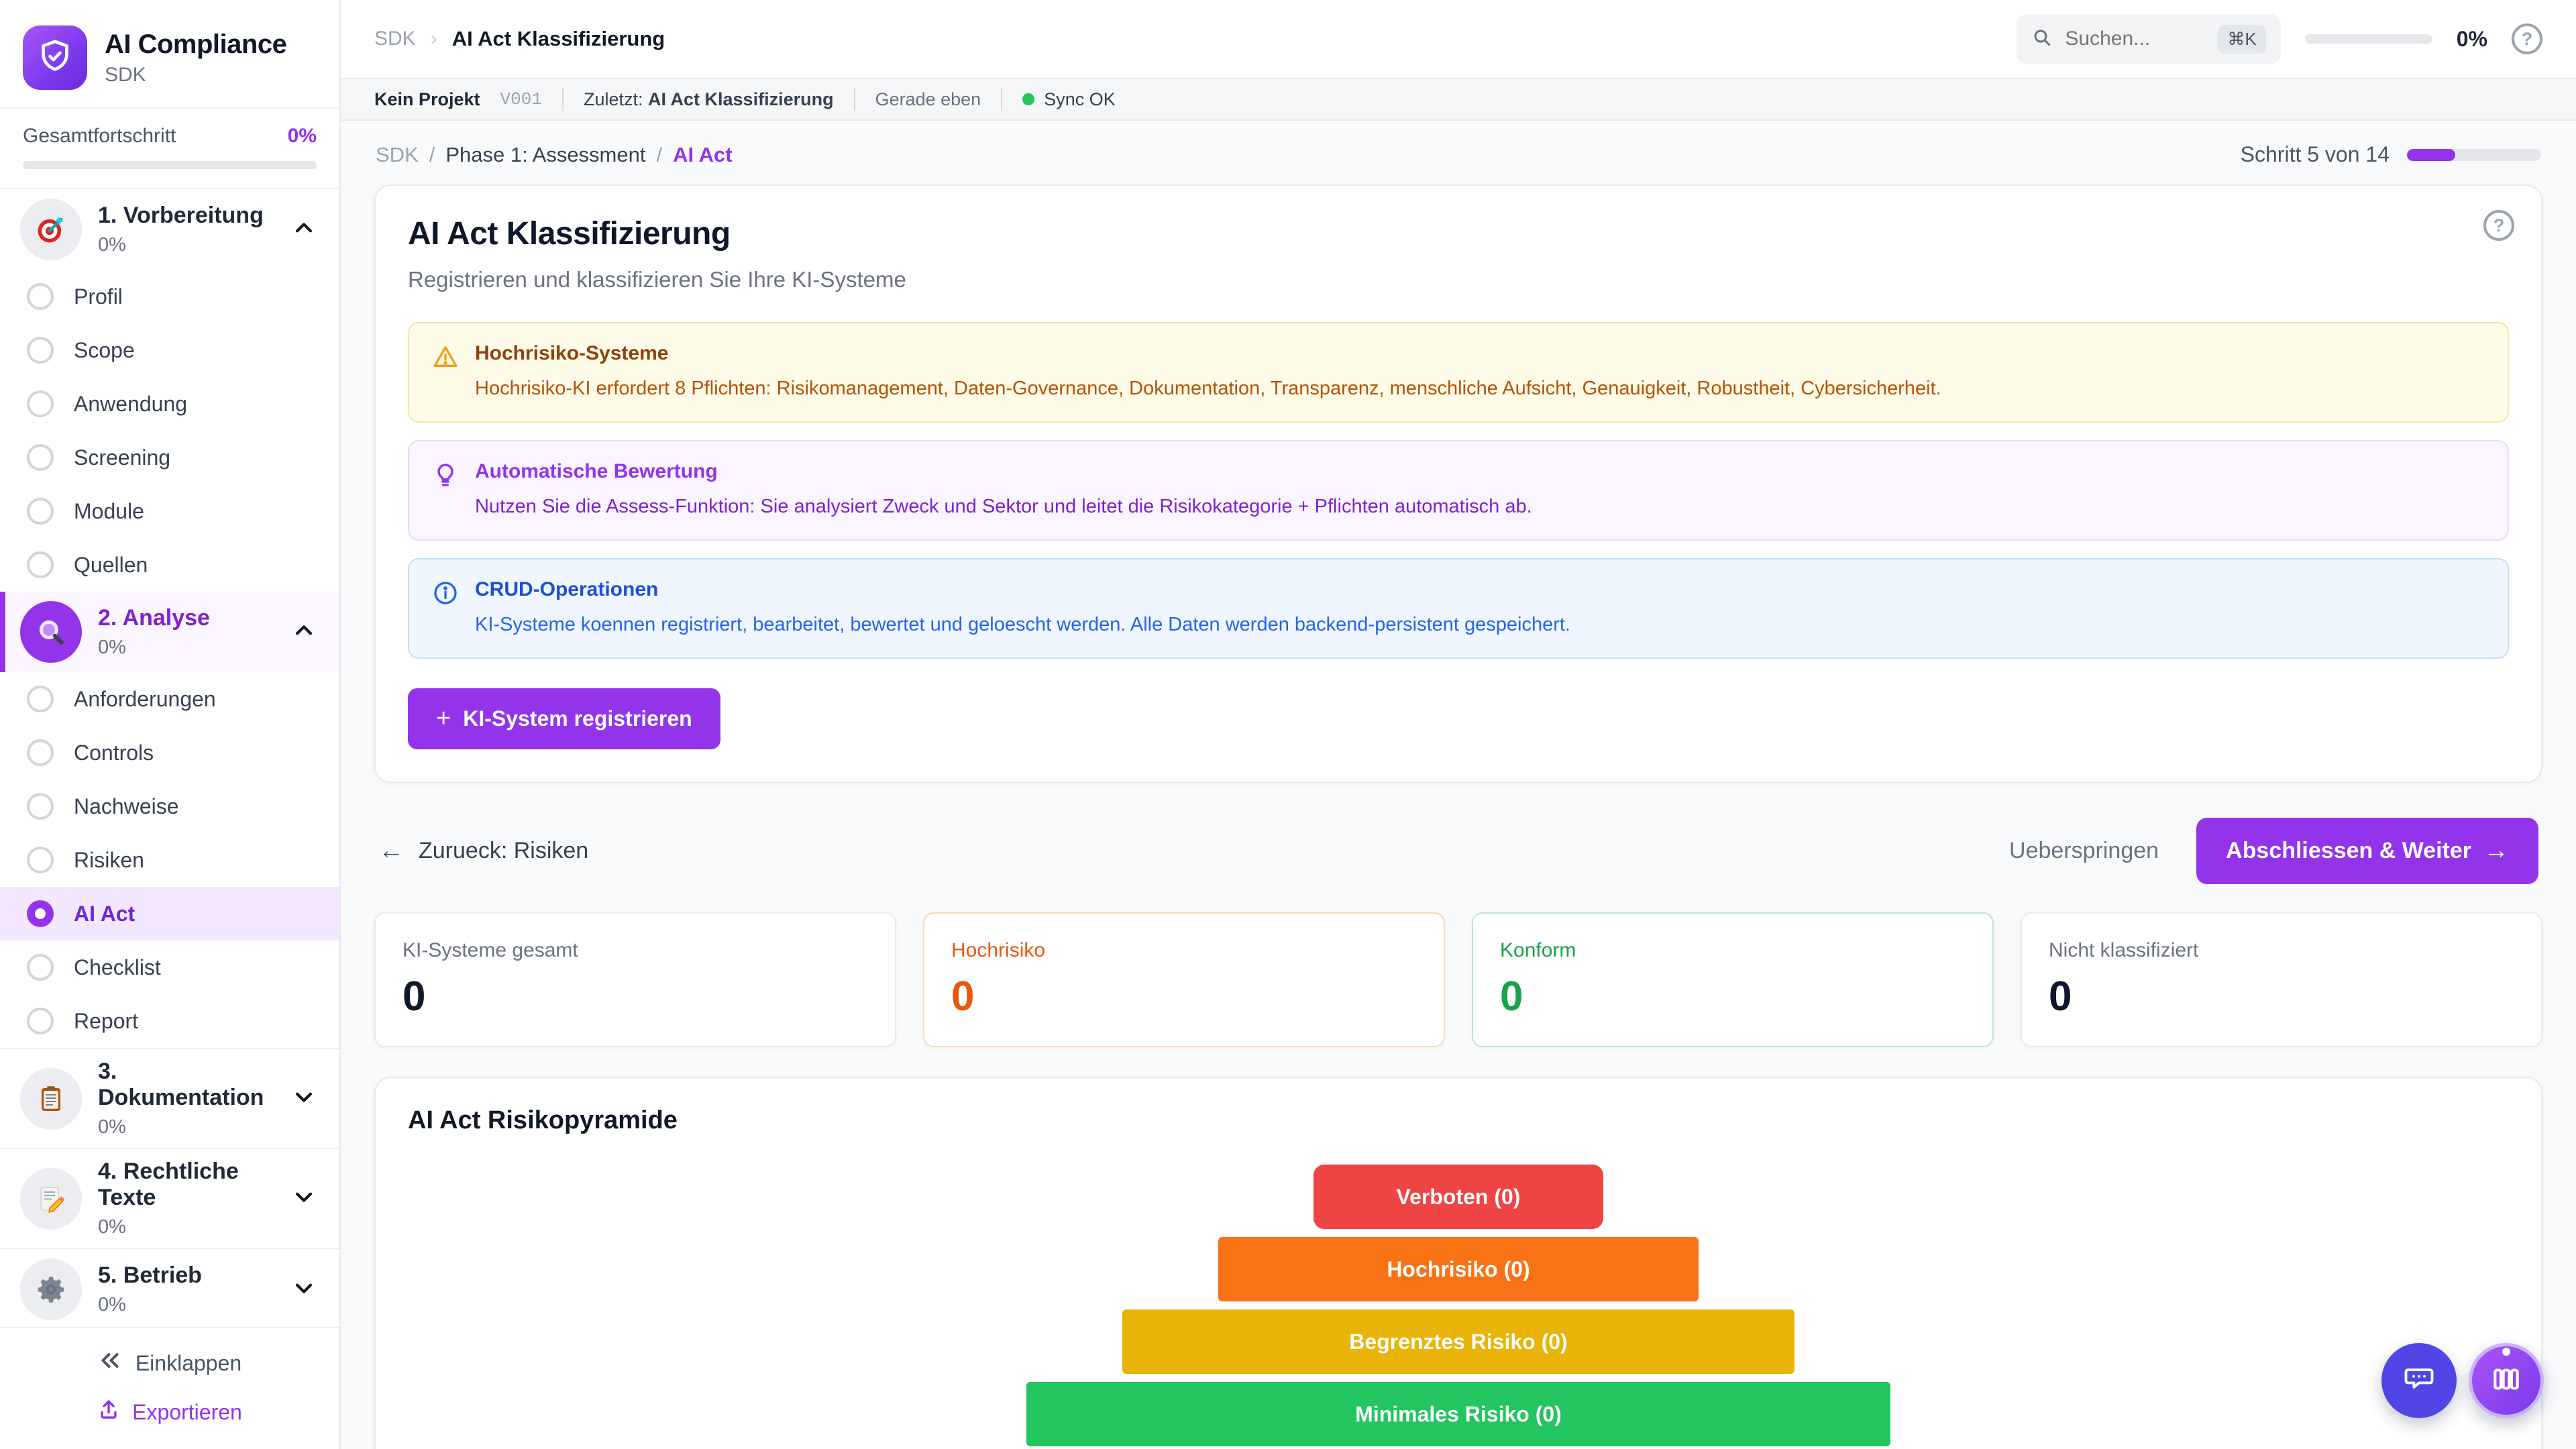 This screenshot has width=2576, height=1449. Describe the element at coordinates (427, 99) in the screenshot. I see `project-name: Kein Projekt` at that location.